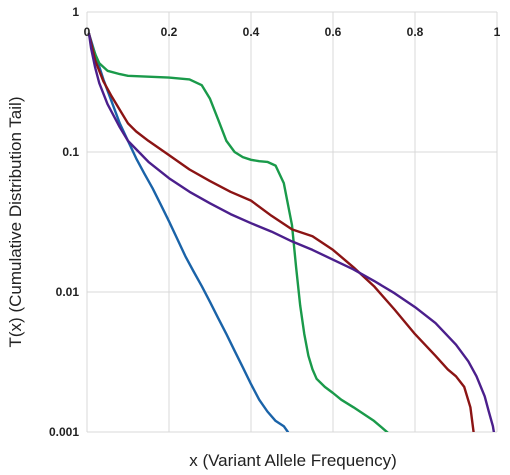  I want to click on y-tick-label: 1, so click(75, 12).